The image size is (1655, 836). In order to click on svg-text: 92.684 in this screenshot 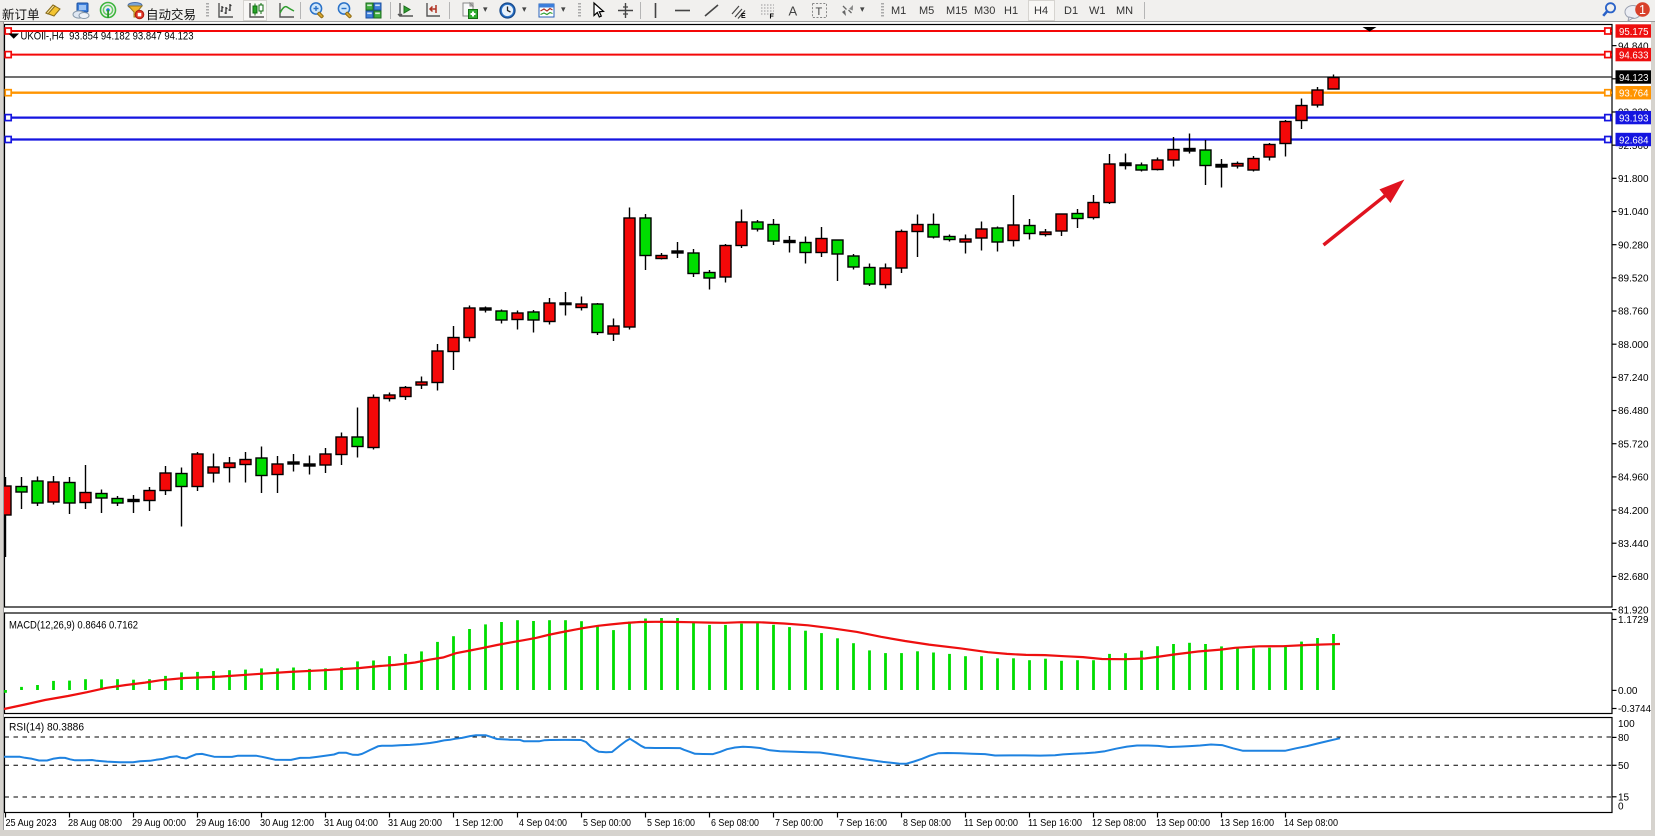, I will do `click(1634, 141)`.